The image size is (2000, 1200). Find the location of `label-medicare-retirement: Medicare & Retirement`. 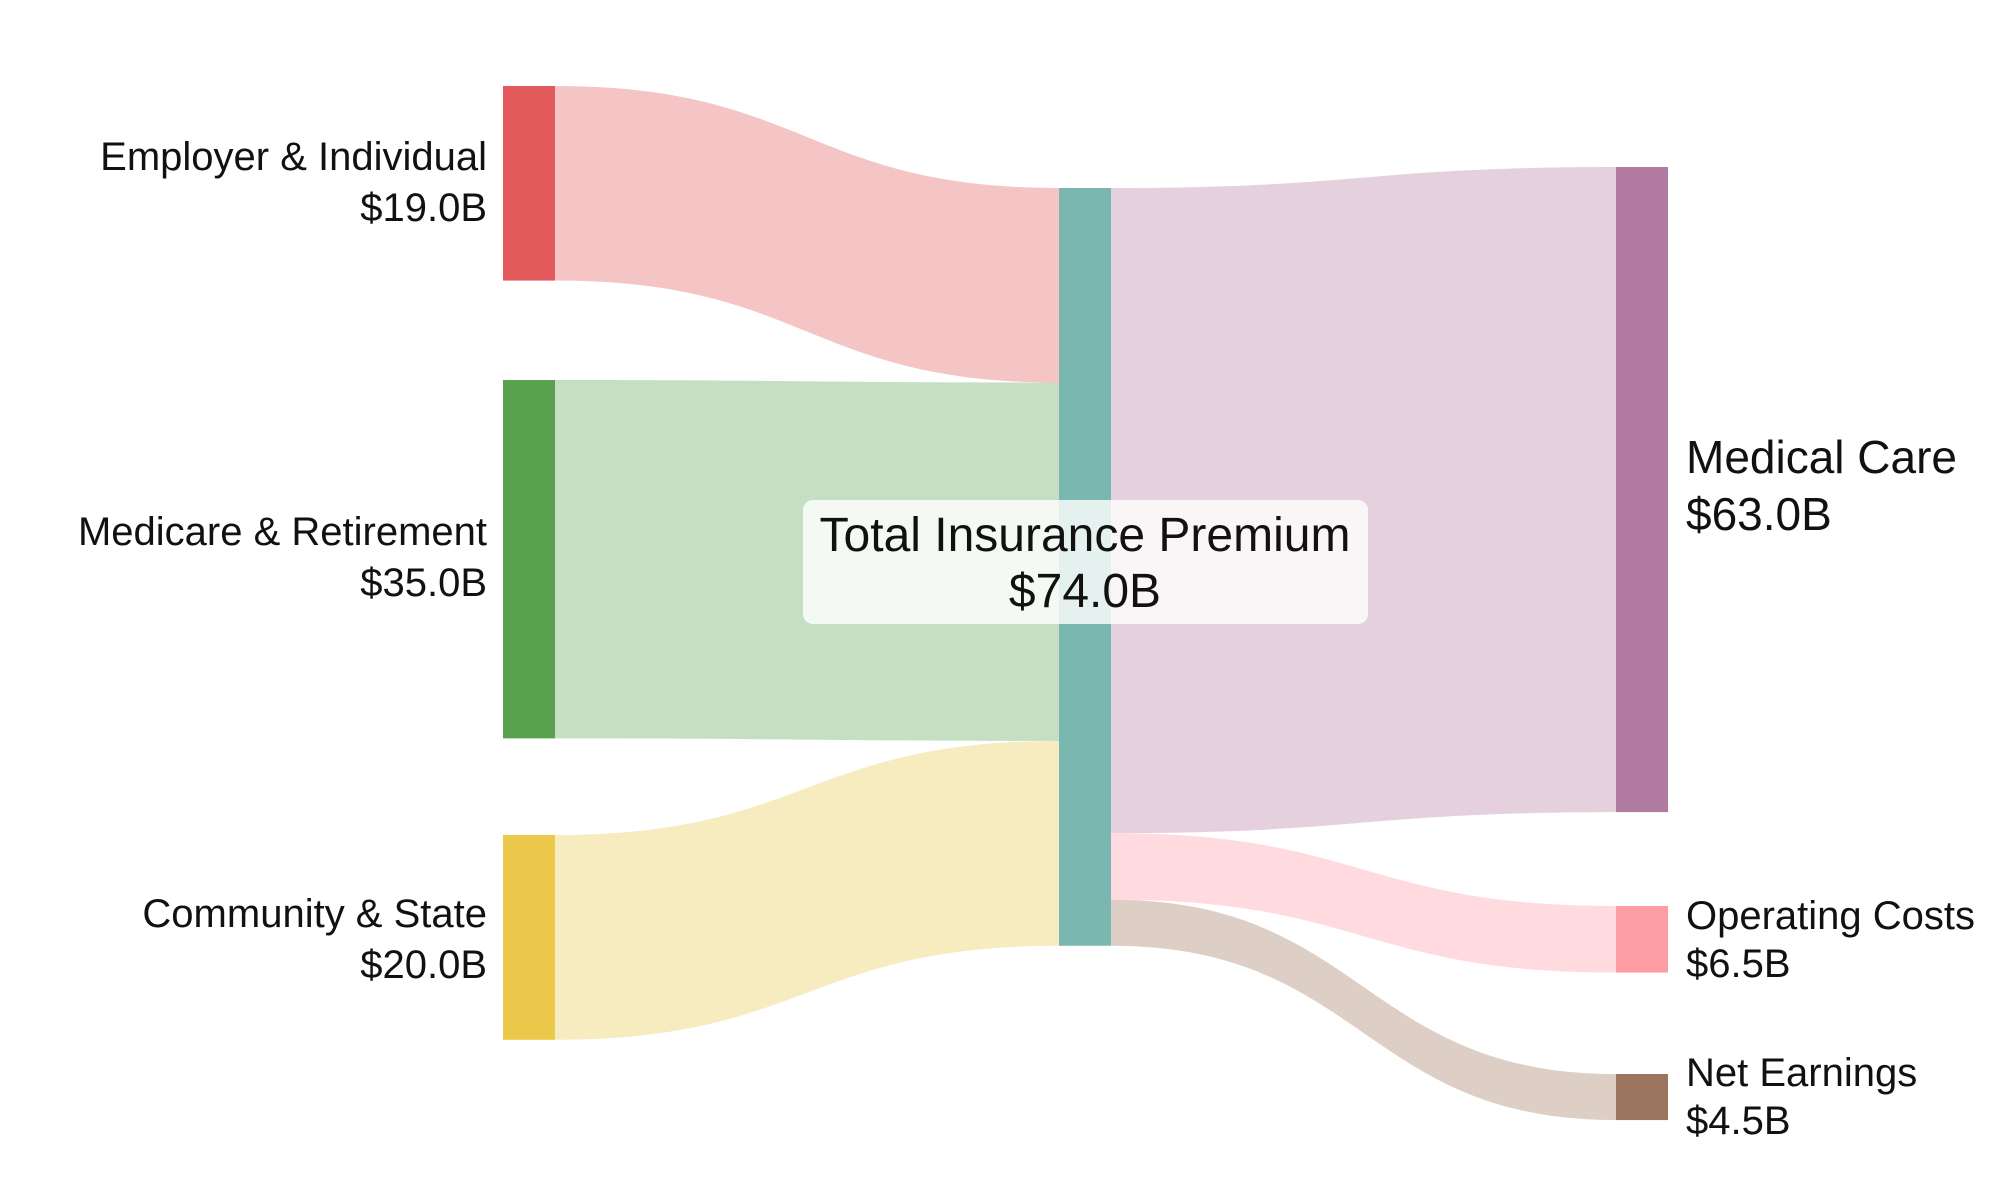

label-medicare-retirement: Medicare & Retirement is located at coordinates (282, 532).